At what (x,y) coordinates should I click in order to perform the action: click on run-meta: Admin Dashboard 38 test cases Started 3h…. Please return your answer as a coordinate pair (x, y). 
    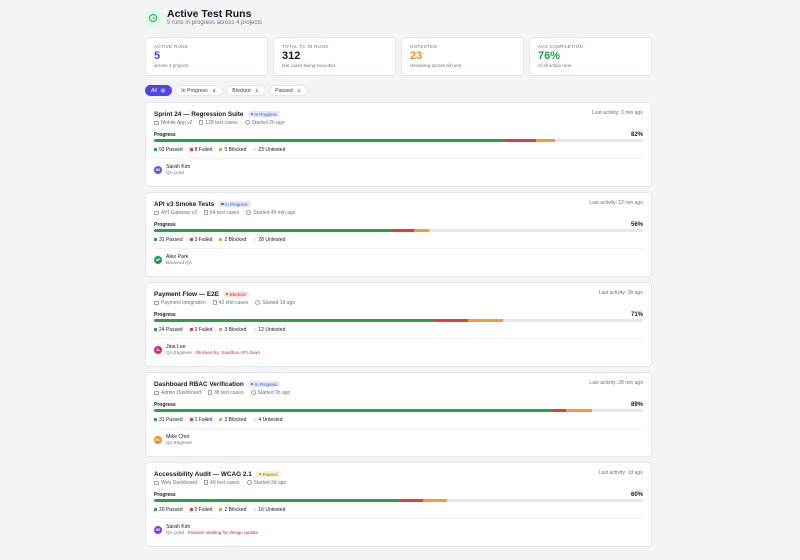
    Looking at the image, I should click on (398, 392).